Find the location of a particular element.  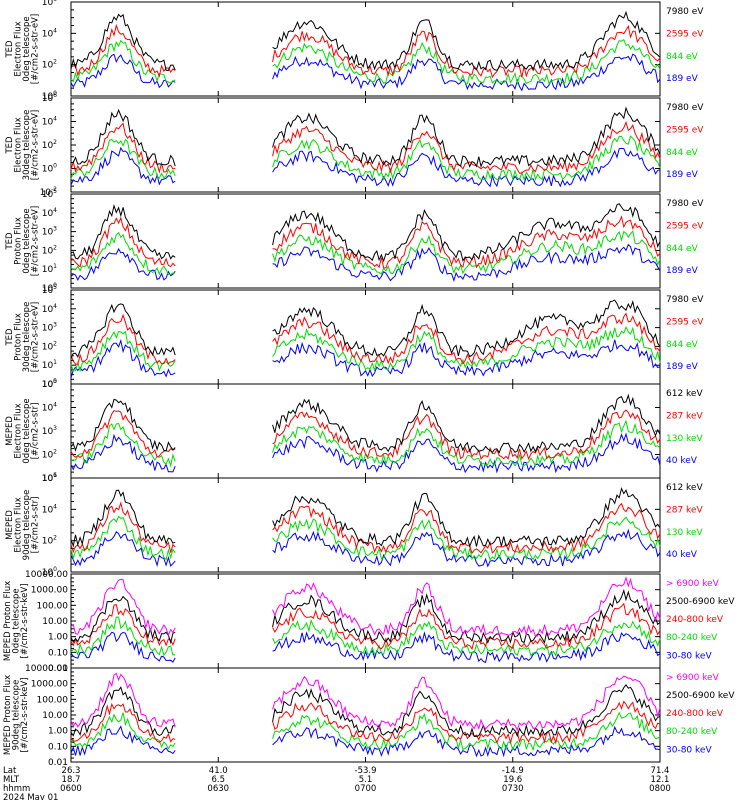

y-axis-title: MEPED Proton Flux is located at coordinates (8, 621).